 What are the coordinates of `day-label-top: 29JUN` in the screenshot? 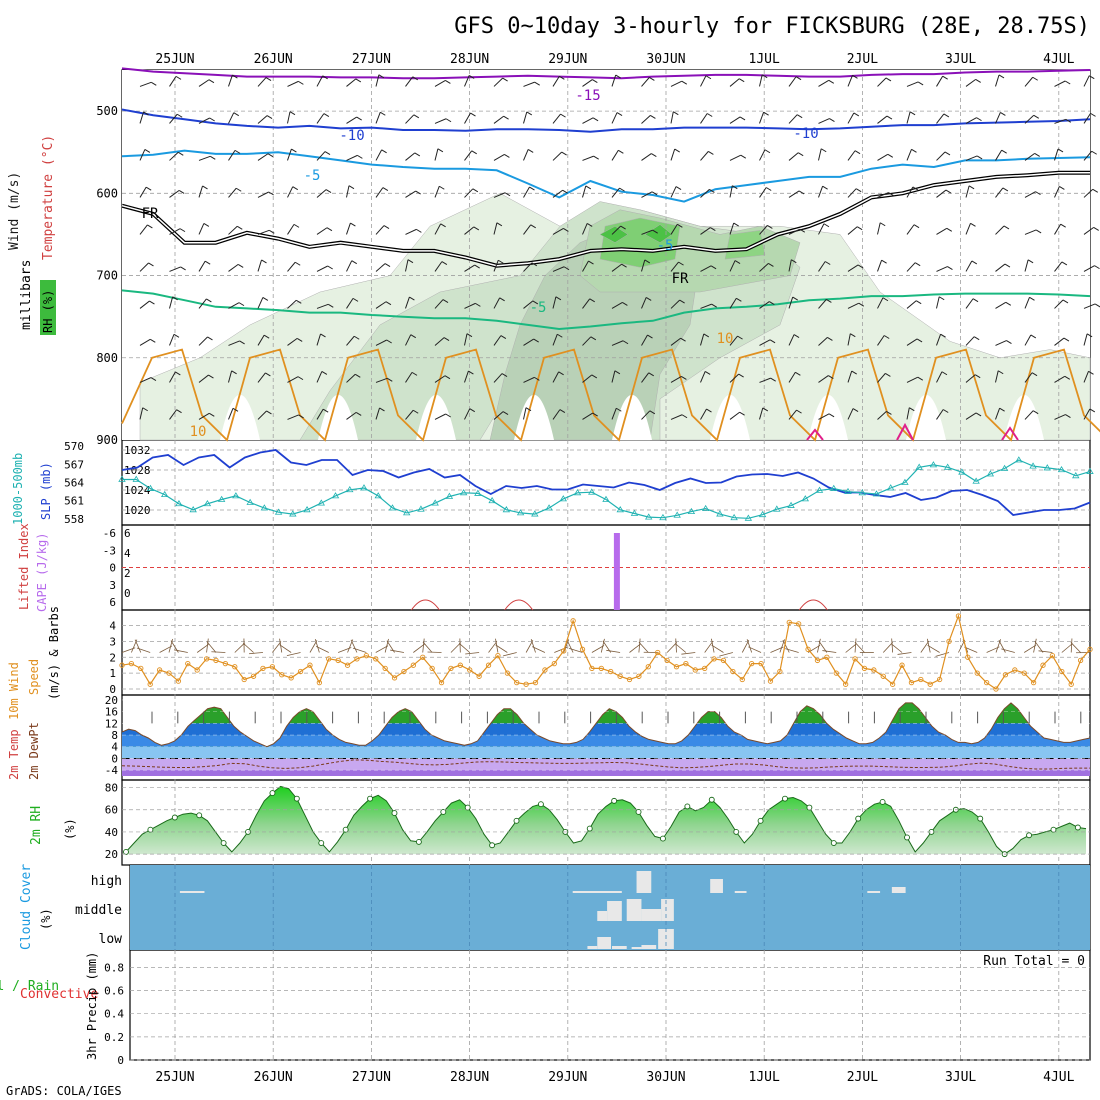 It's located at (567, 59).